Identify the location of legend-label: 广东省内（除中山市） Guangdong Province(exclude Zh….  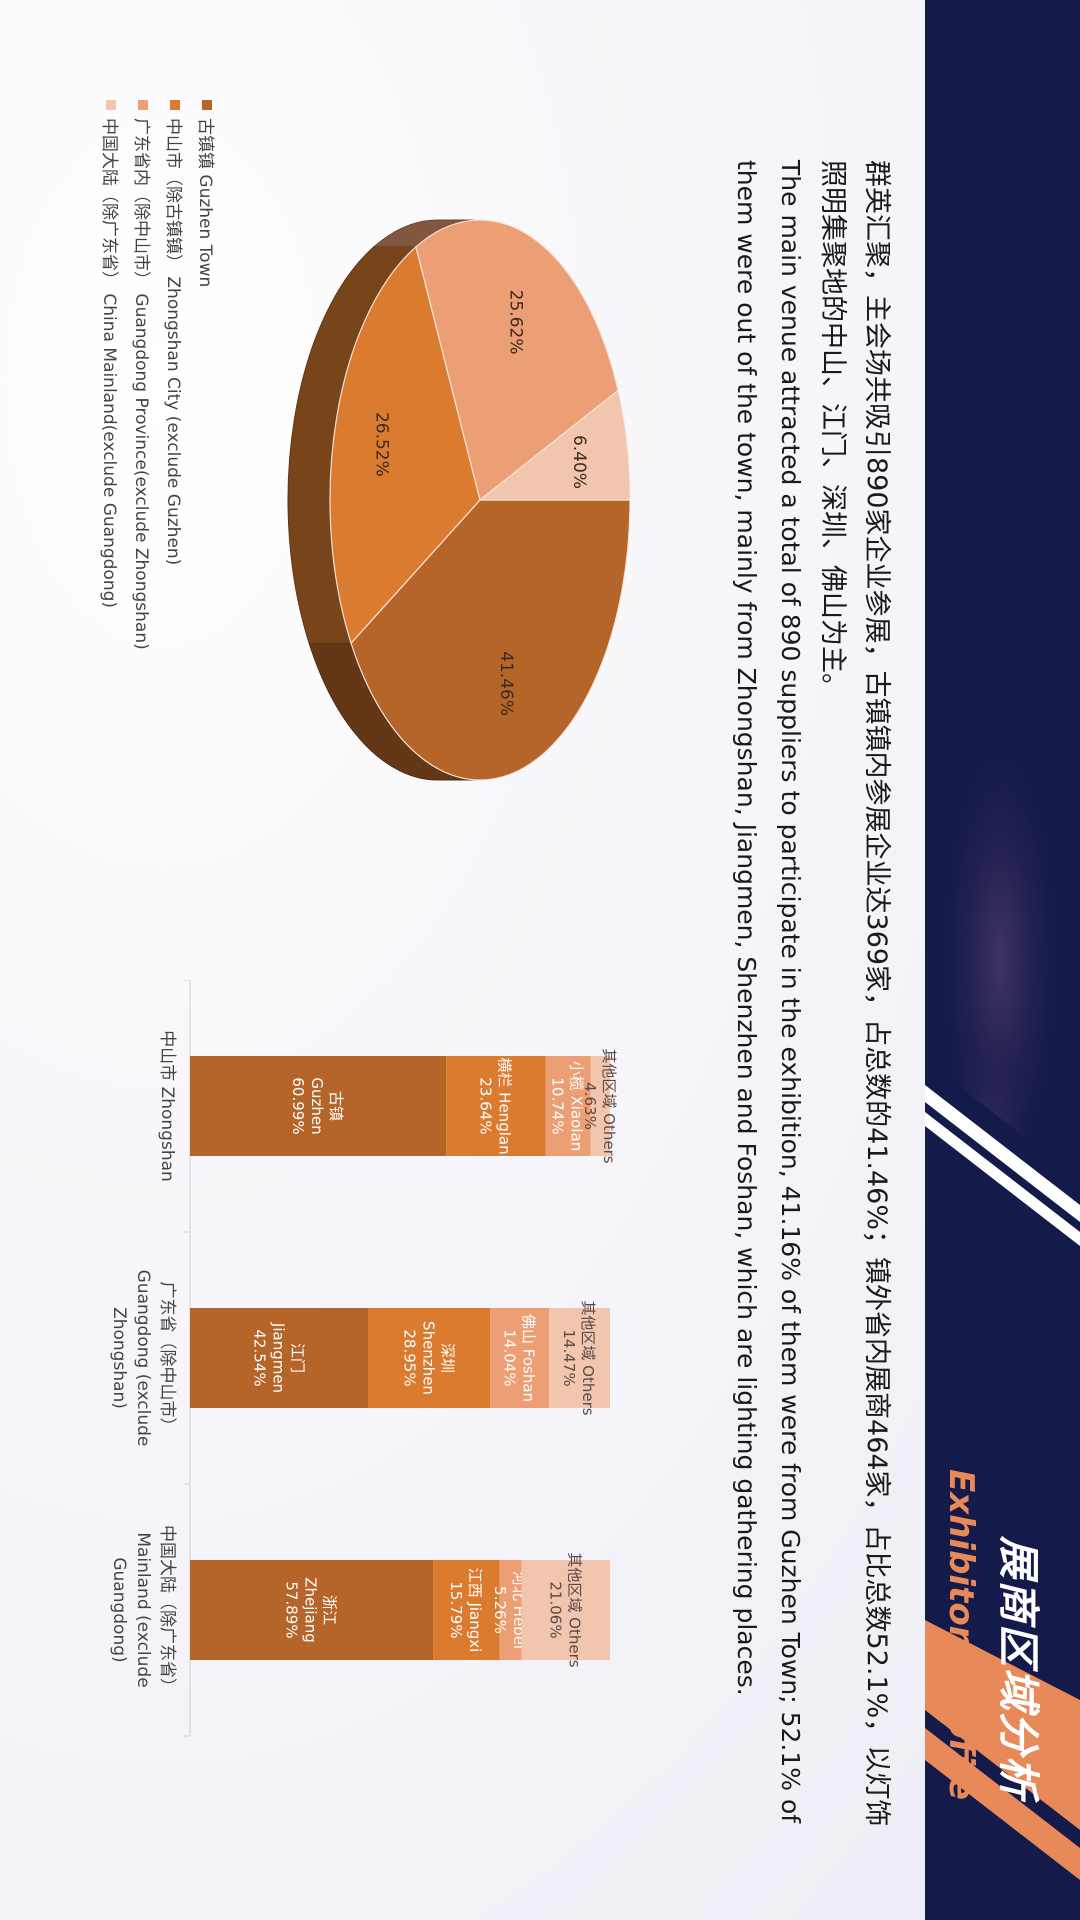
(141, 384).